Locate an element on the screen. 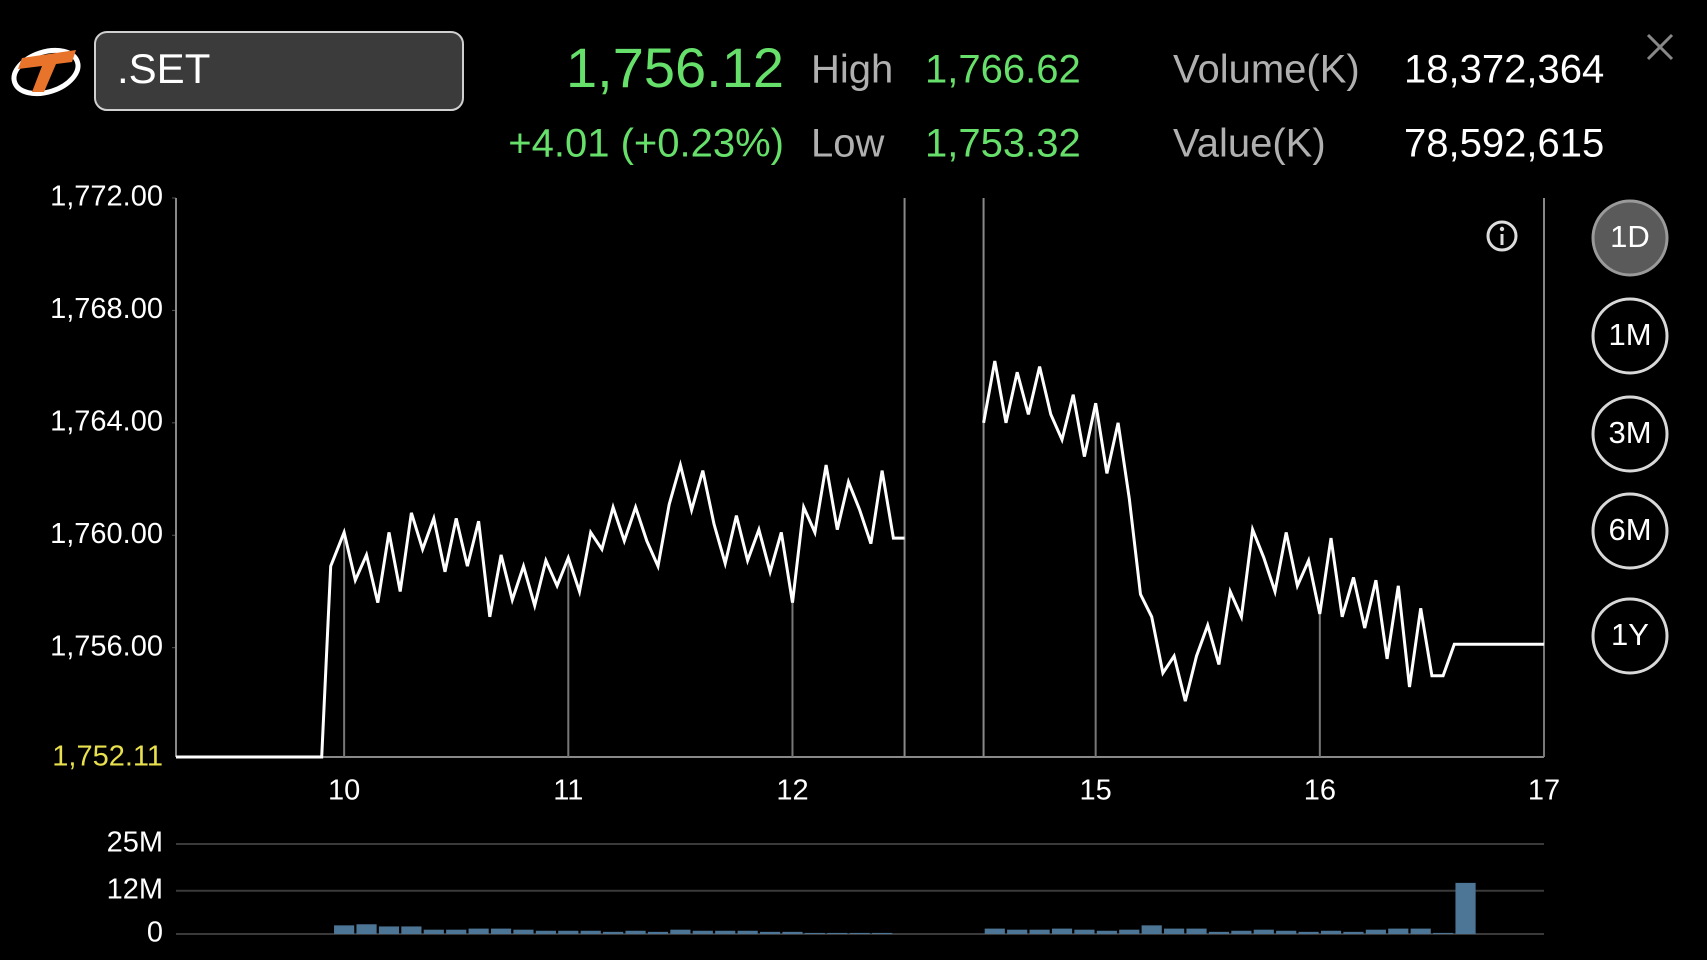 The image size is (1707, 960). y-tick-label: 1,756.00 is located at coordinates (106, 646).